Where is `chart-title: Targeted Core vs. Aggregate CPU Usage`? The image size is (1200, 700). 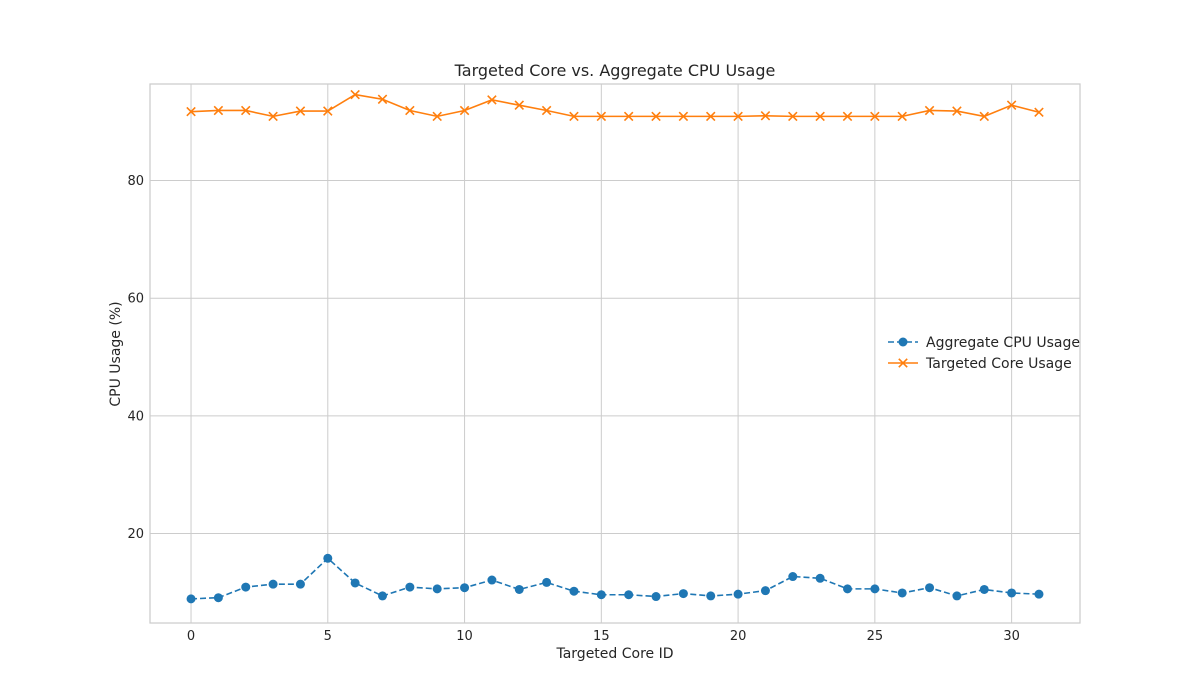
chart-title: Targeted Core vs. Aggregate CPU Usage is located at coordinates (615, 70).